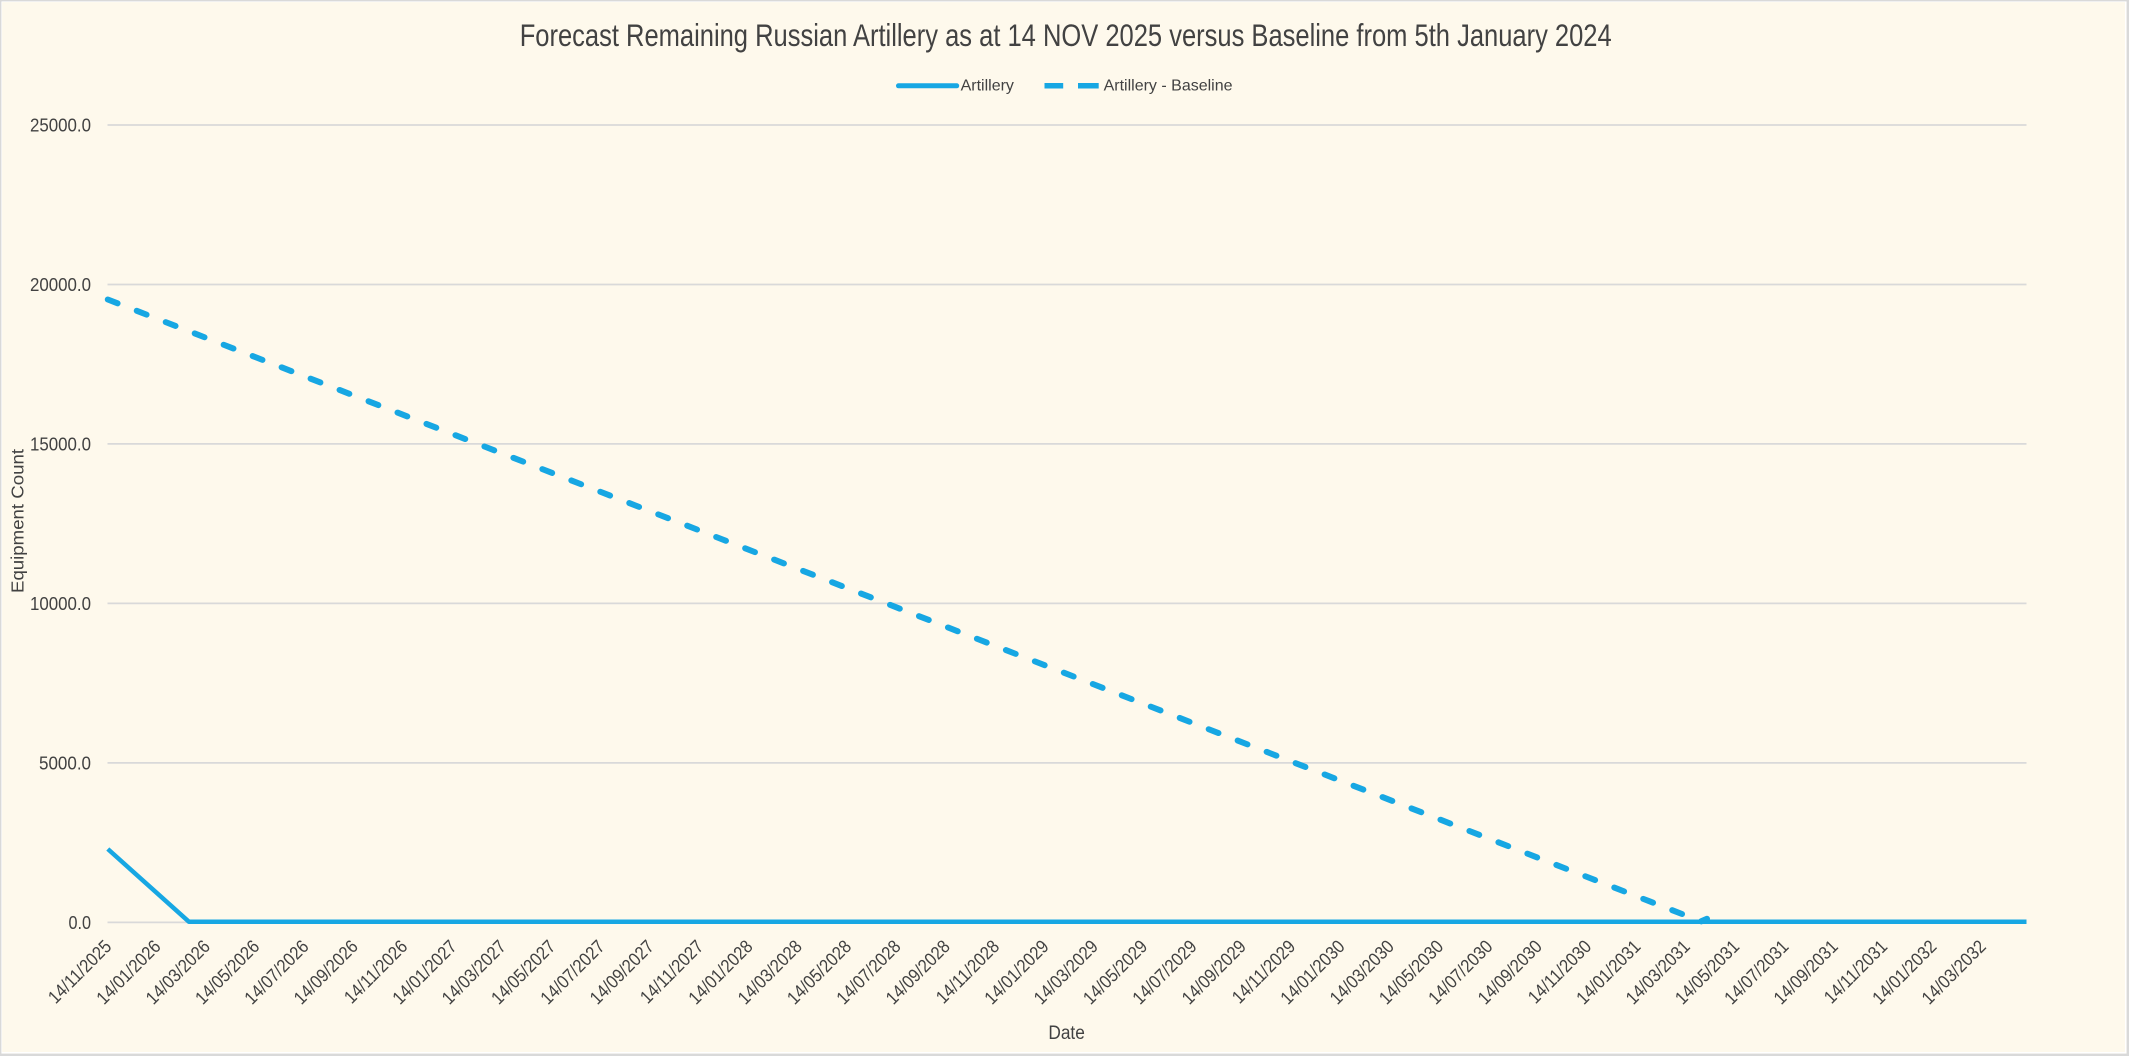  I want to click on svg-text: 5000.0, so click(65, 763).